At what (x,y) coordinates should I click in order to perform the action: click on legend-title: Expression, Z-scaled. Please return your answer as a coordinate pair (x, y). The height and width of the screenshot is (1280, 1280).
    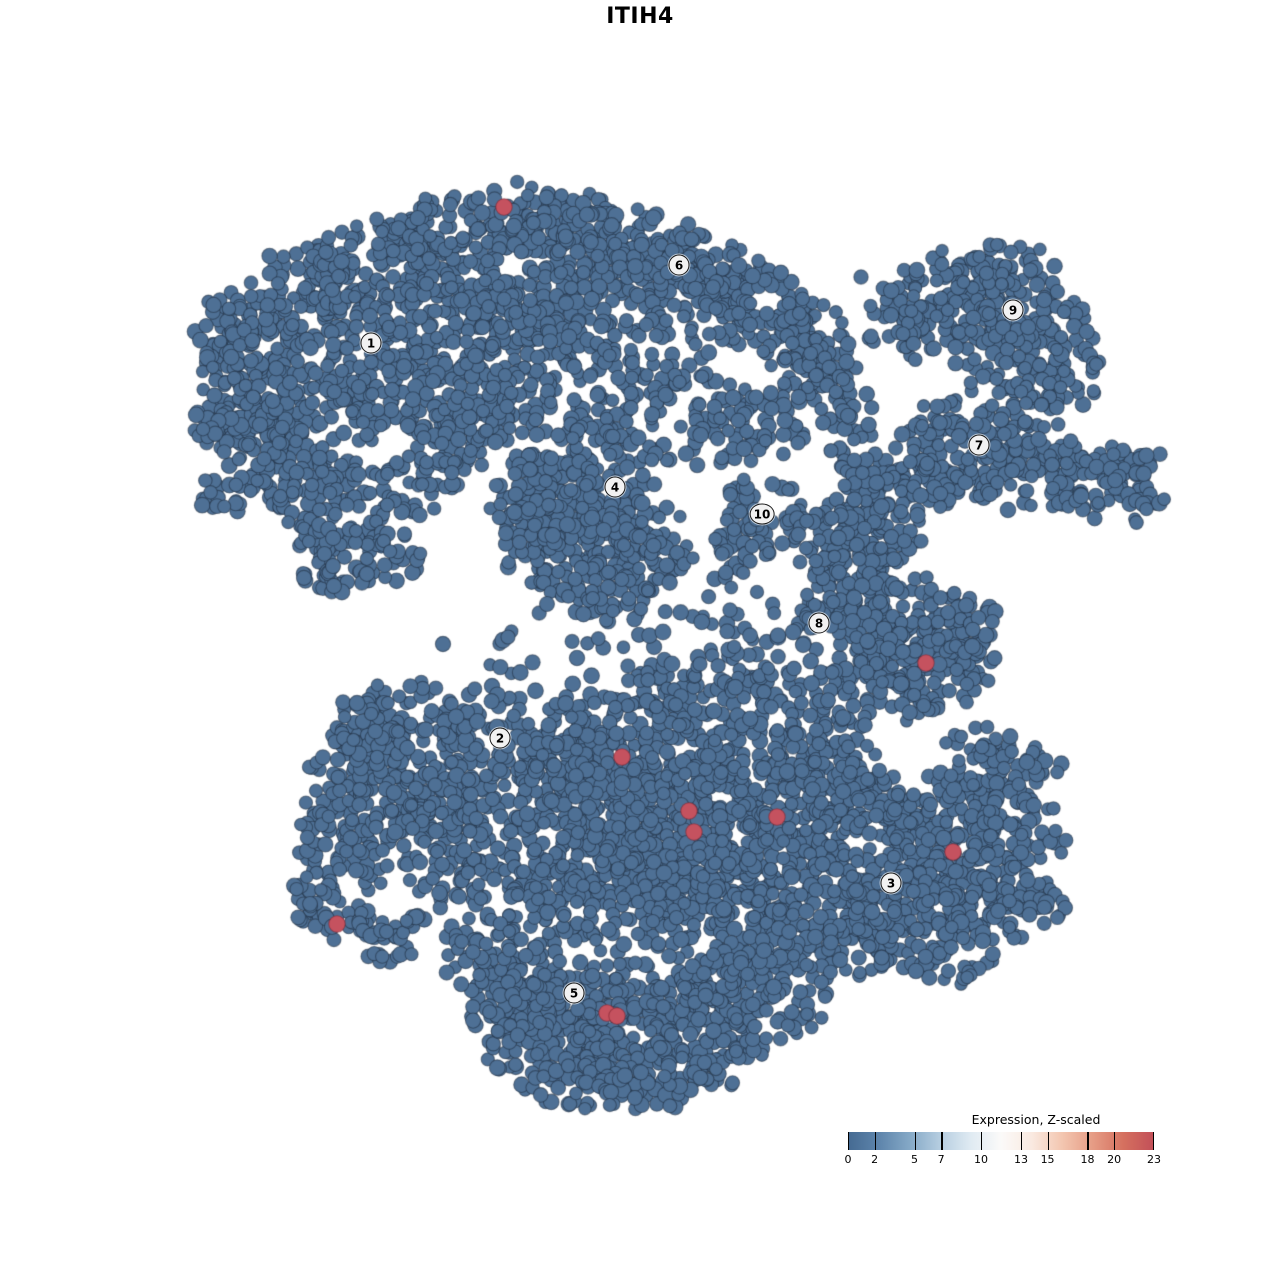
    Looking at the image, I should click on (1036, 1119).